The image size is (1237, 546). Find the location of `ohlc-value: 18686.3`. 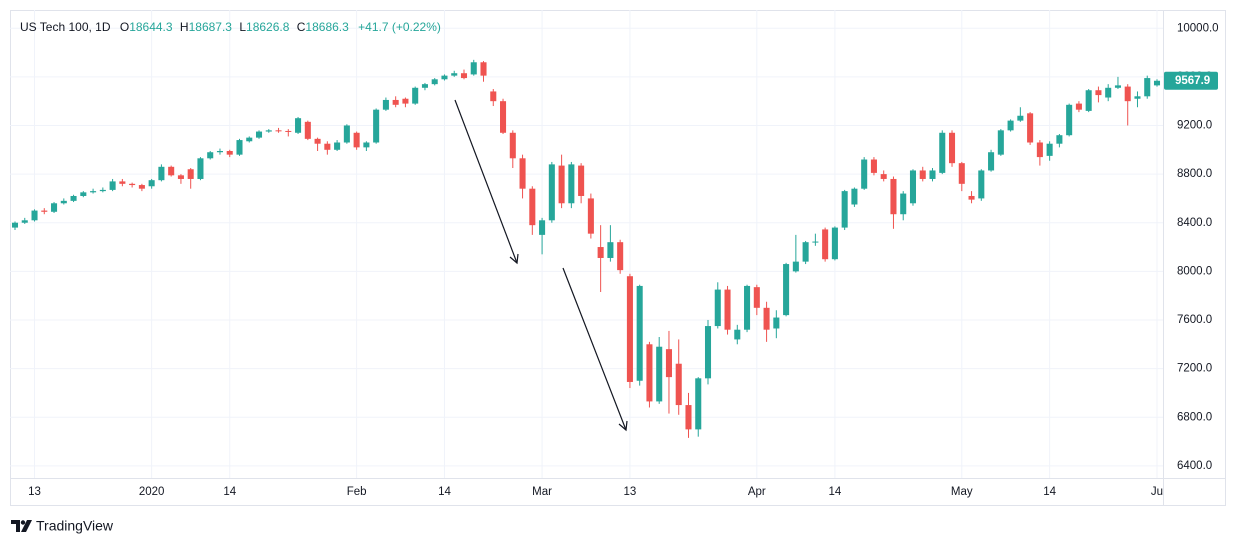

ohlc-value: 18686.3 is located at coordinates (327, 27).